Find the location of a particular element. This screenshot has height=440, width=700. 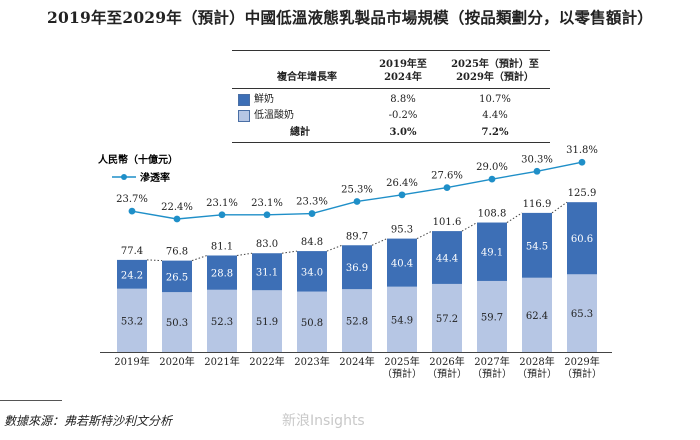

legend-label-penetration: 滲透率 is located at coordinates (155, 177).